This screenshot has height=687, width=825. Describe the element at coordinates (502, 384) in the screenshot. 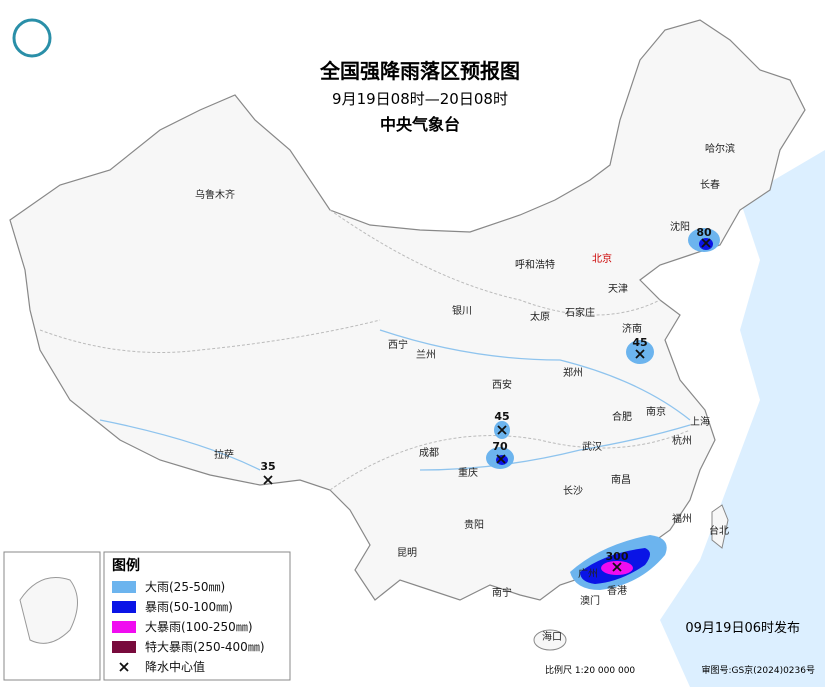

I see `city-label: 西安` at that location.